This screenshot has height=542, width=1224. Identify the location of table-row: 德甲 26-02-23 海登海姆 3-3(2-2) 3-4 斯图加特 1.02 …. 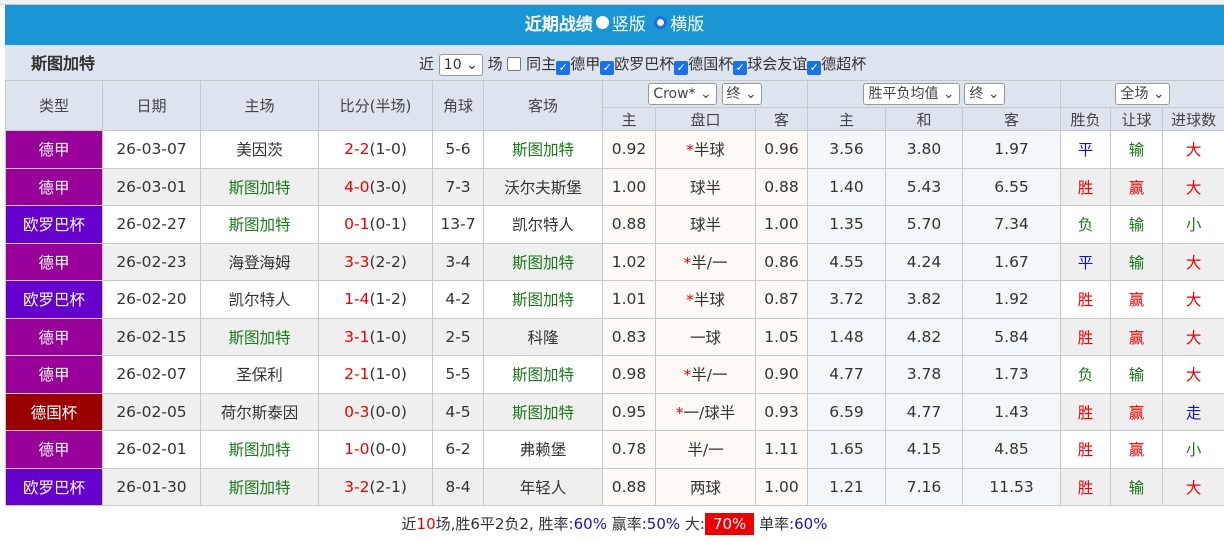
(615, 262).